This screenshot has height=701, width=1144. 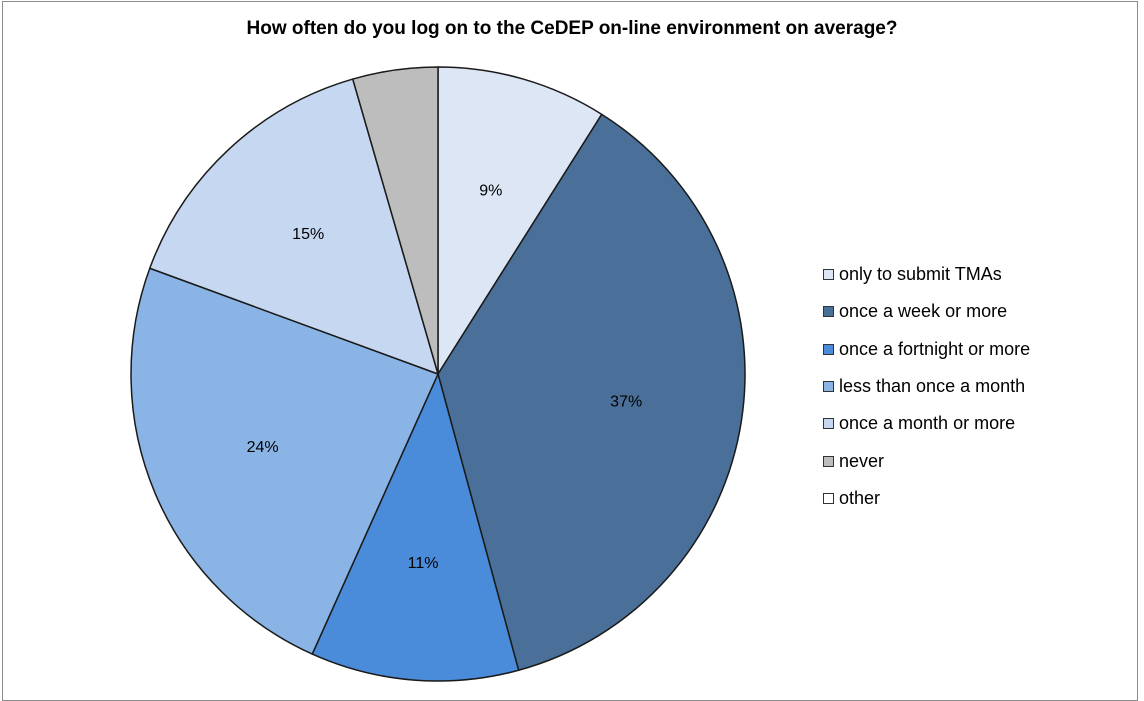 I want to click on legend-item-never: never, so click(x=926, y=460).